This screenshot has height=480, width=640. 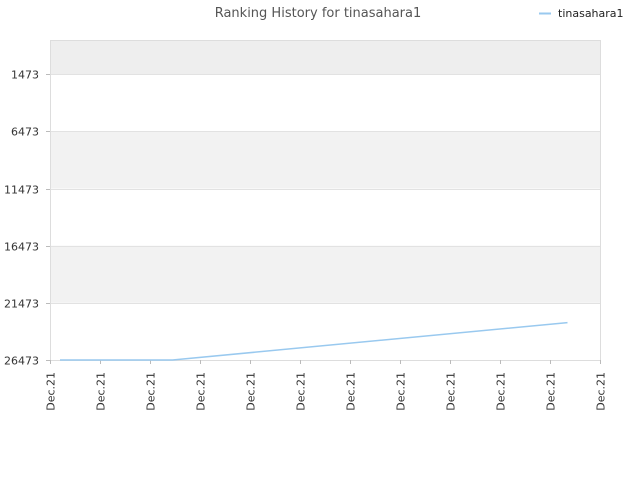 I want to click on series-line, so click(x=314, y=341).